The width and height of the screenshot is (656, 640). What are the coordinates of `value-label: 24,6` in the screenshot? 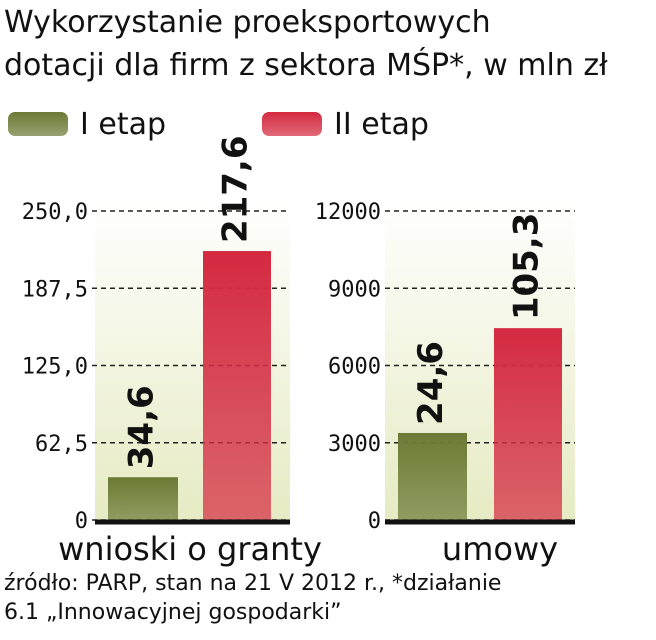 It's located at (431, 383).